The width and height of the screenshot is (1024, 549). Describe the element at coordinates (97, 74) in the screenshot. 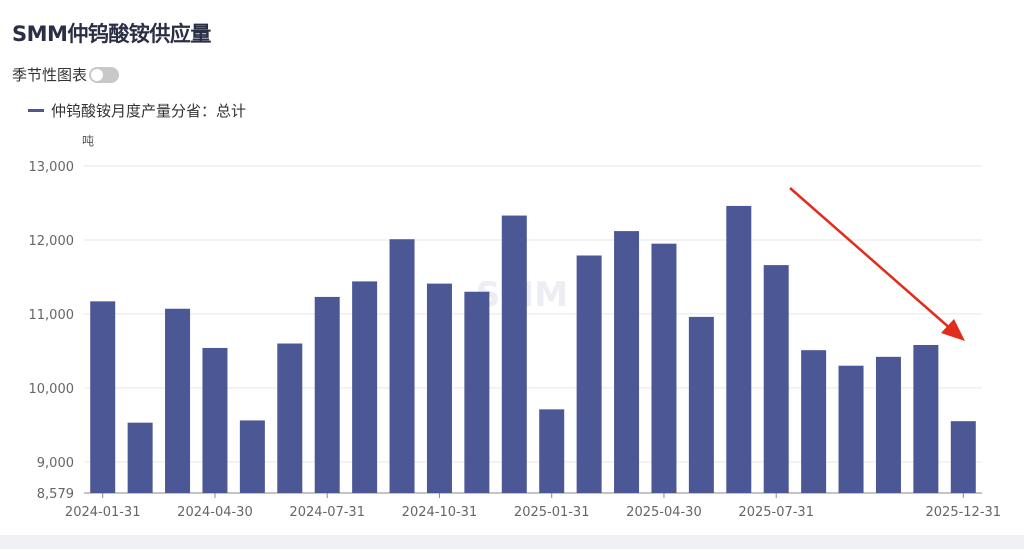

I see `toggle-knob` at that location.